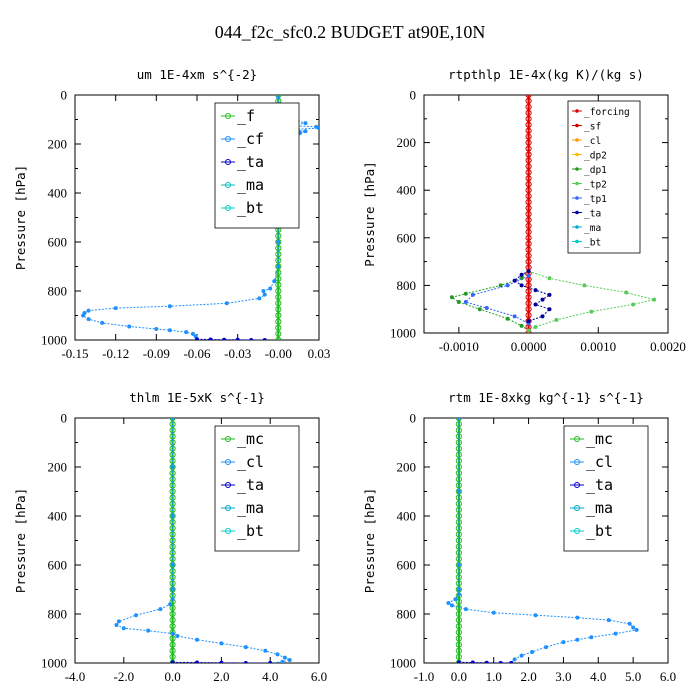 The image size is (700, 700). I want to click on x-tick-label: 0.0000, so click(529, 346).